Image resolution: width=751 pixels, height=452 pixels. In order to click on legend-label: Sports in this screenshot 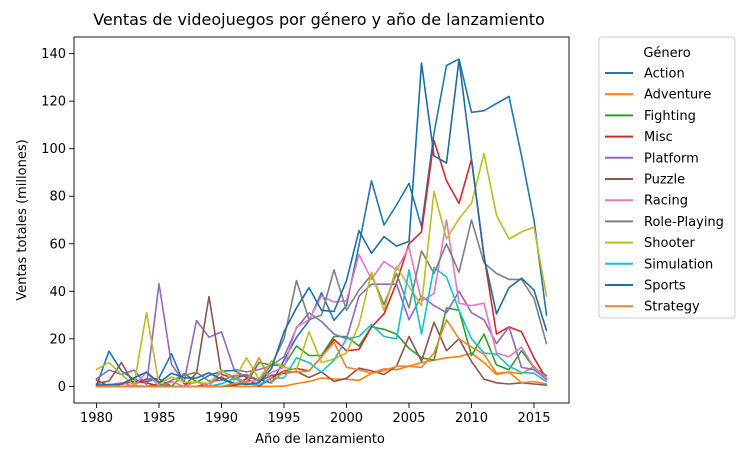, I will do `click(665, 286)`.